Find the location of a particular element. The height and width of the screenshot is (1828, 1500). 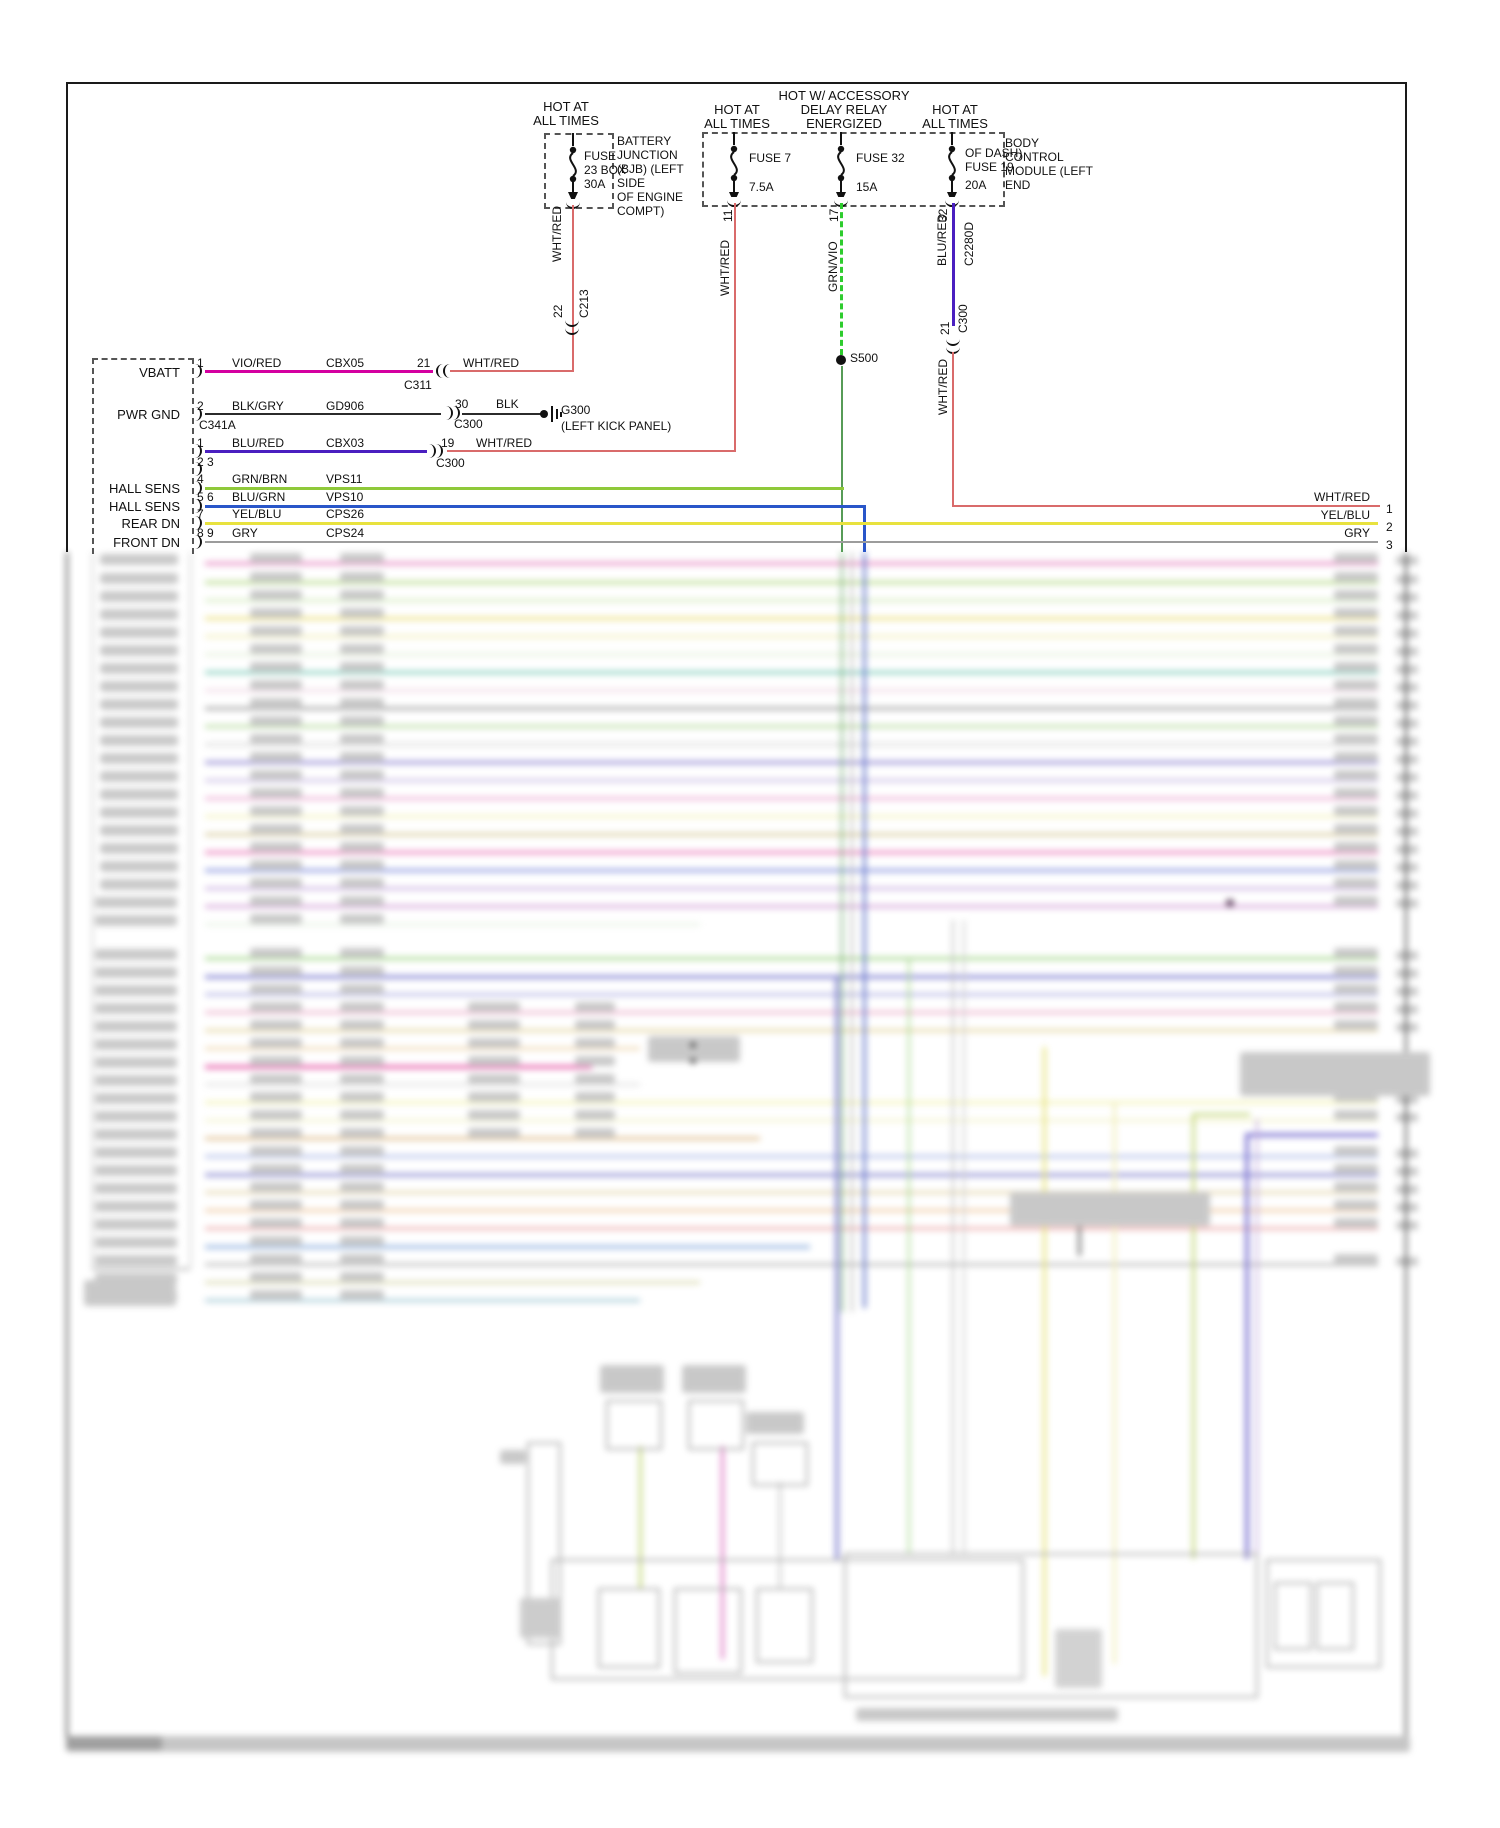

wire-vio-red is located at coordinates (319, 371).